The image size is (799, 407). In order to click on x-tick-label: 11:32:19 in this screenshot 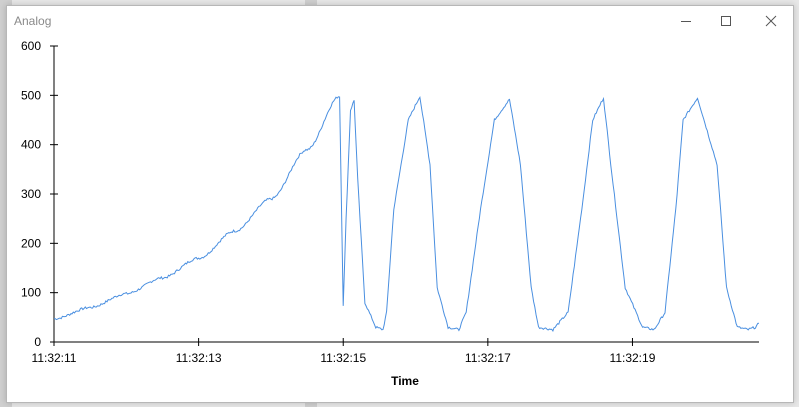, I will do `click(633, 358)`.